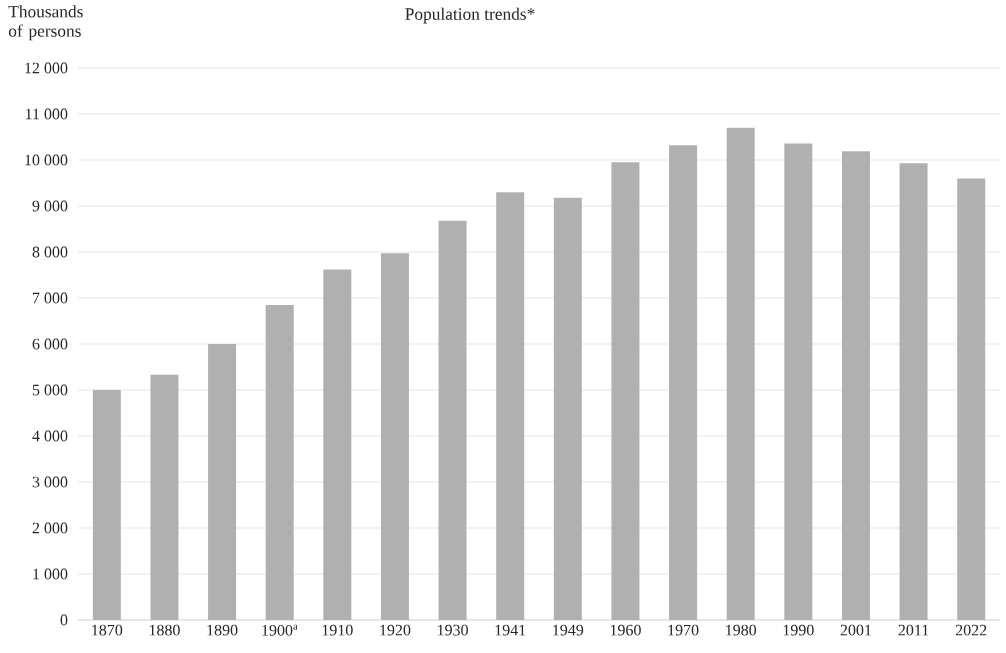 This screenshot has height=653, width=1006. Describe the element at coordinates (510, 630) in the screenshot. I see `x-tick-label: 1941` at that location.